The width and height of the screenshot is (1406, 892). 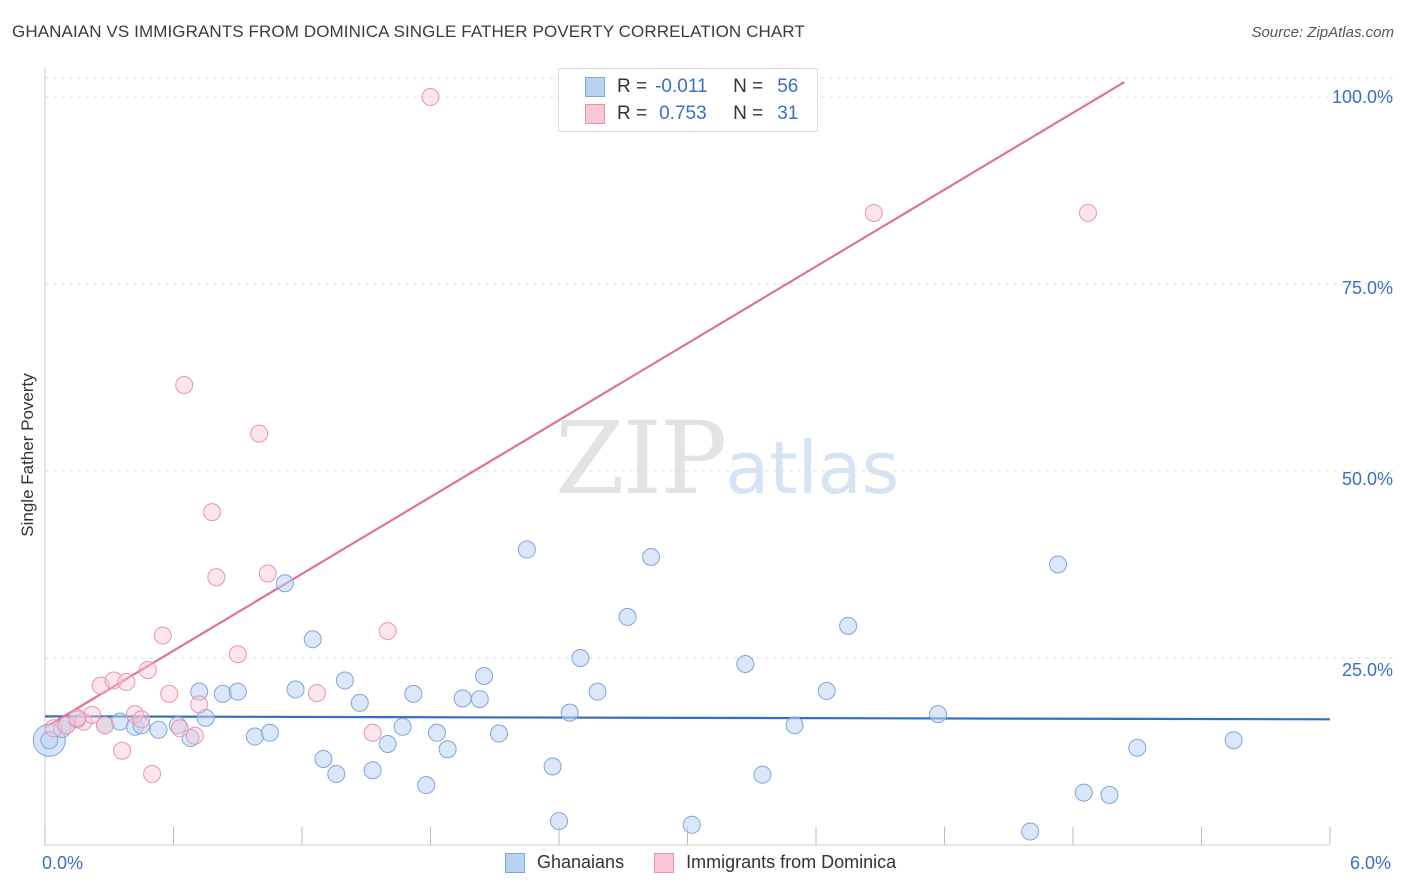 I want to click on legend-row-ghanaians: R = -0.011 N = 56, so click(x=691, y=87).